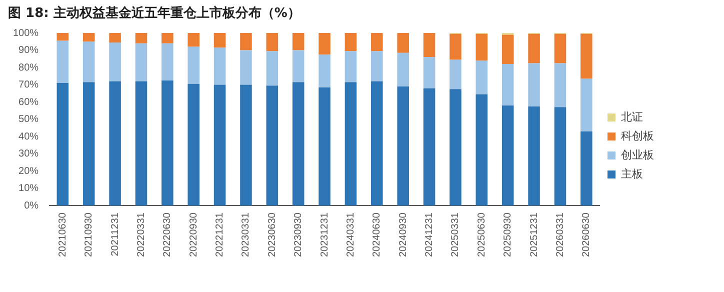  What do you see at coordinates (350, 235) in the screenshot?
I see `x-tick-label: 20240331` at bounding box center [350, 235].